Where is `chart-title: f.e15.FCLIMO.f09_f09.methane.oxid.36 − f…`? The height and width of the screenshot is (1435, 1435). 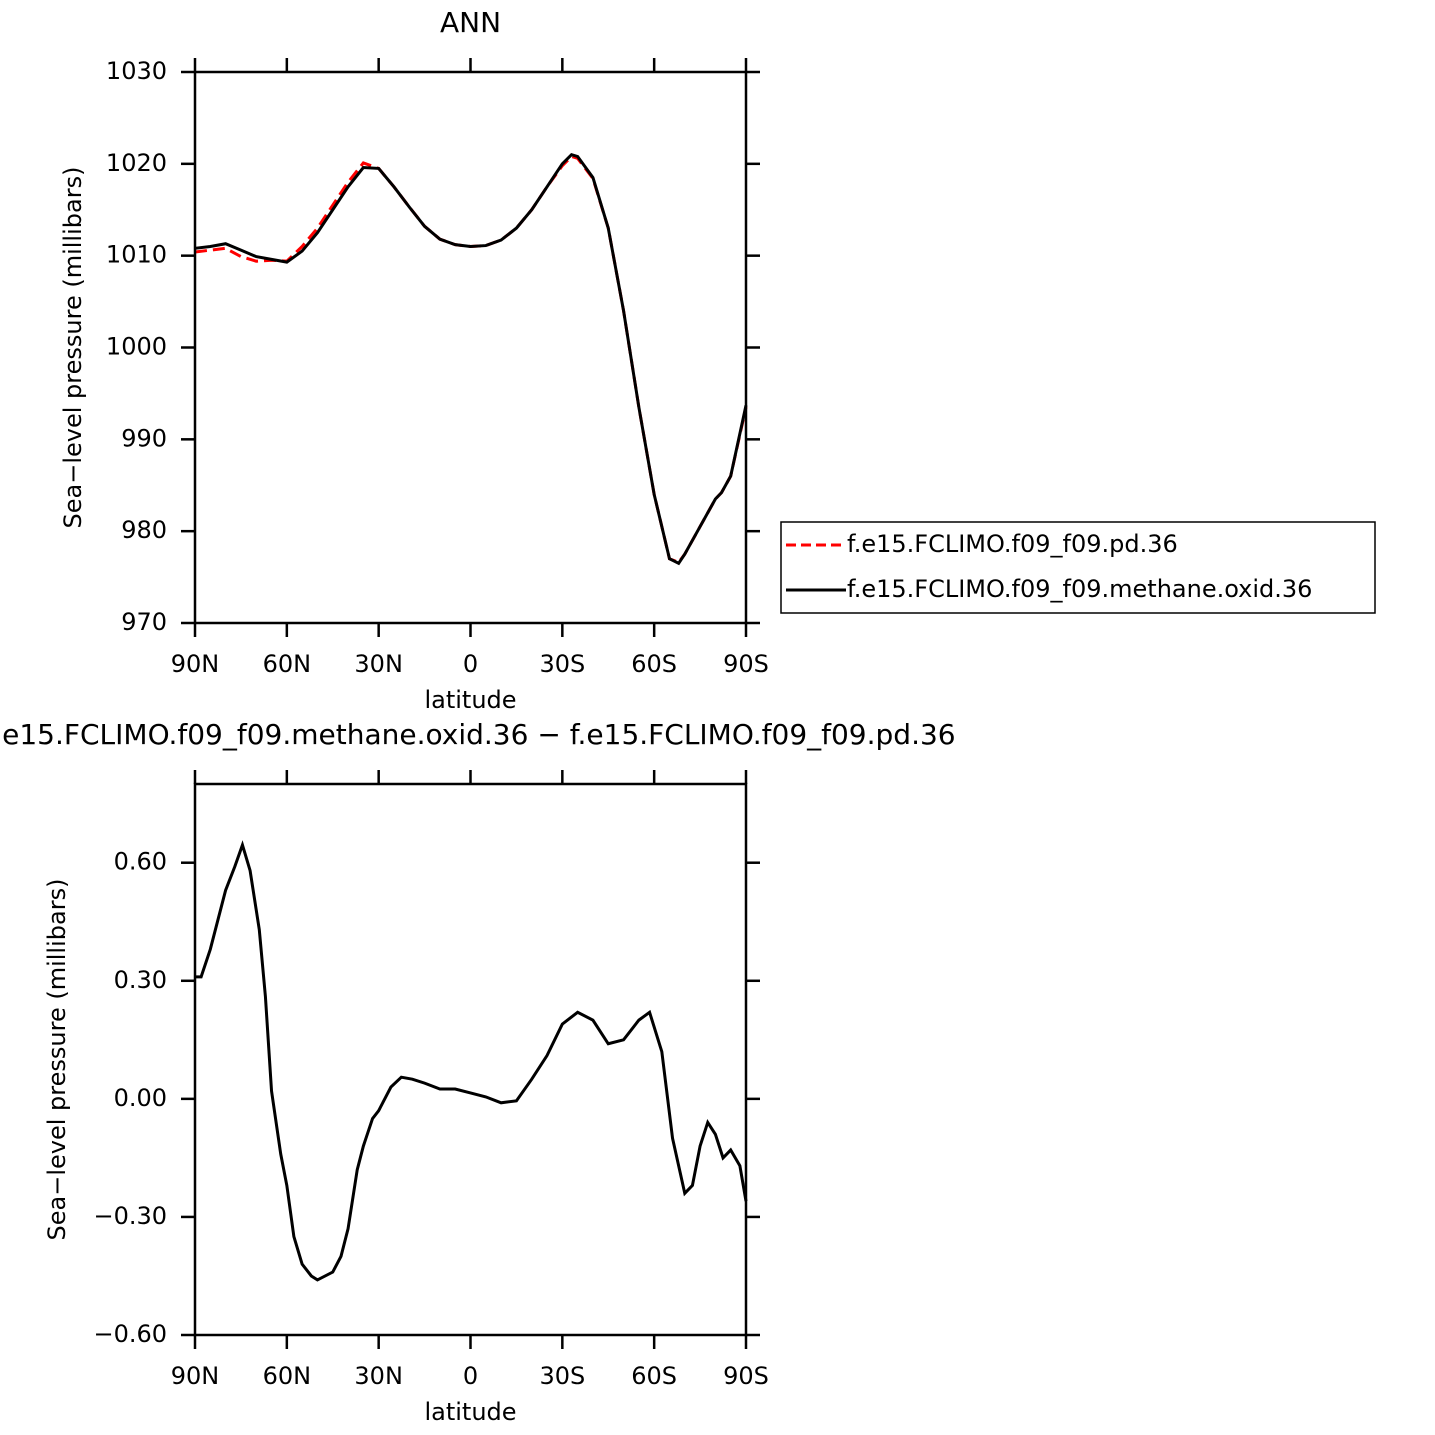
chart-title: f.e15.FCLIMO.f09_f09.methane.oxid.36 − f… is located at coordinates (478, 734).